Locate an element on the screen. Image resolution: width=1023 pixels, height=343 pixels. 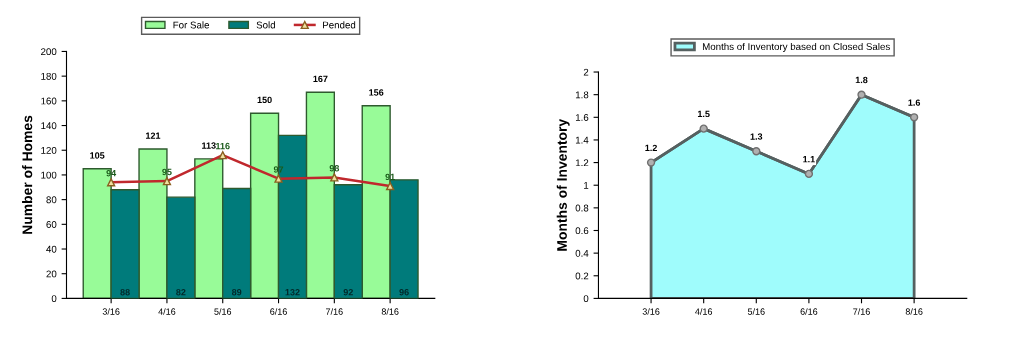
y-tick-label: 1.6 is located at coordinates (582, 117).